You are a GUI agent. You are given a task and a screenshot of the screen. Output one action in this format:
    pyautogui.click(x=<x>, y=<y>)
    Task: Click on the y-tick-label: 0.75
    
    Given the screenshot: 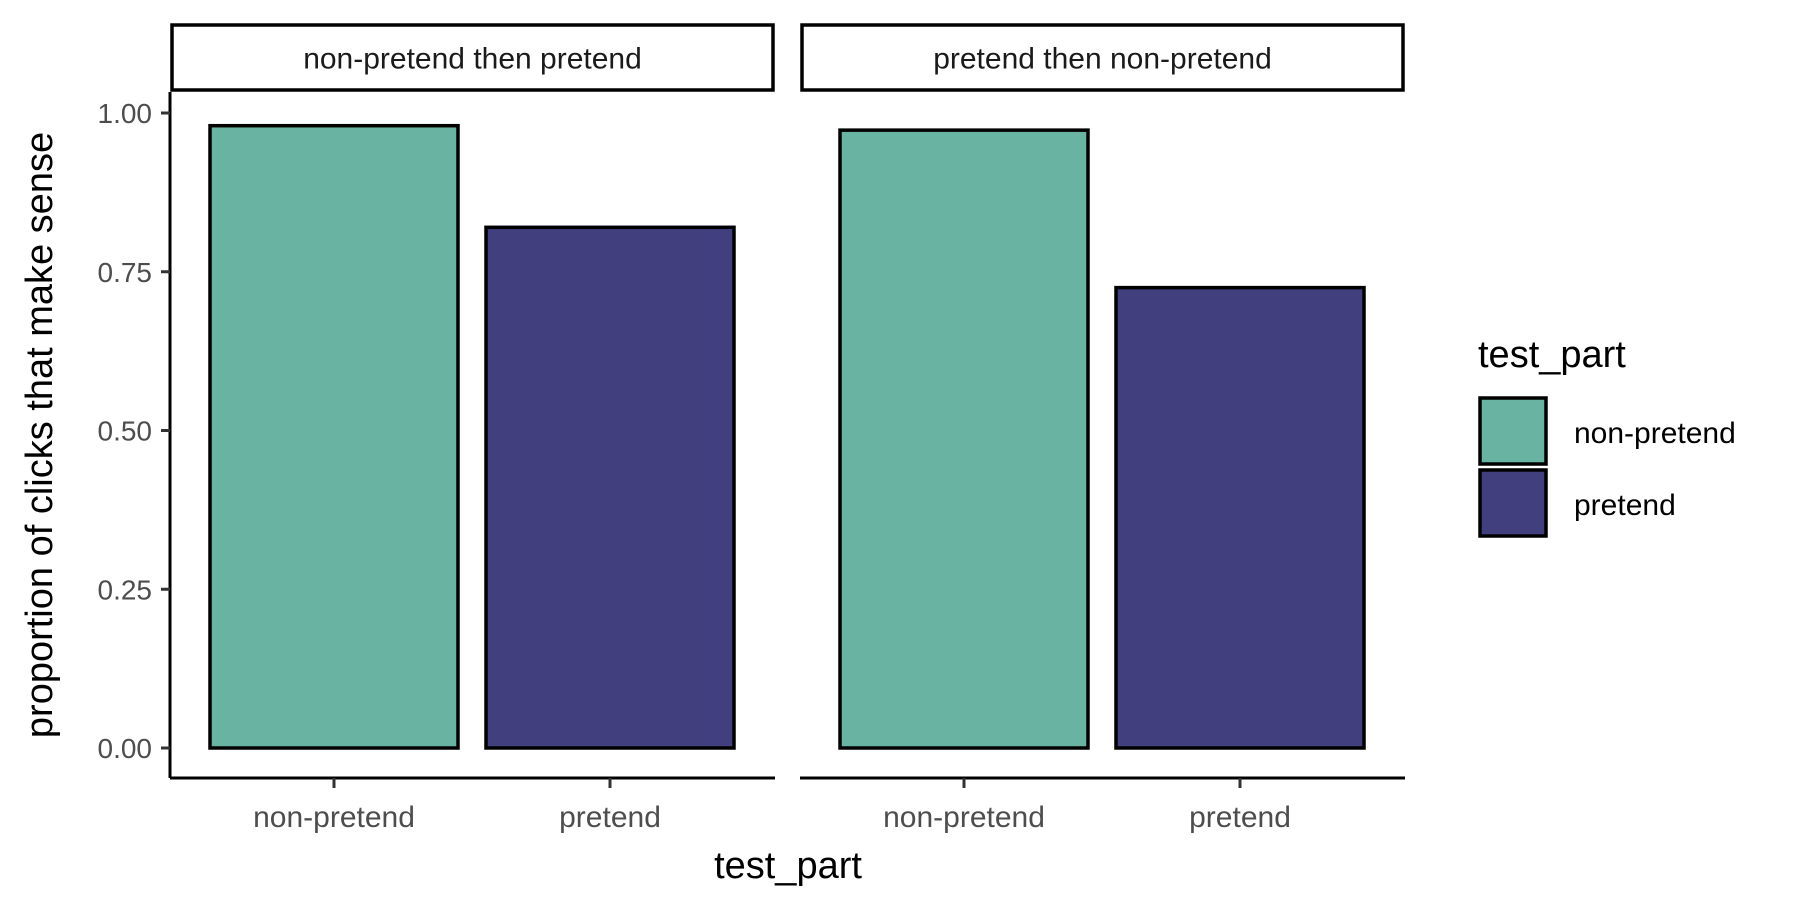 What is the action you would take?
    pyautogui.click(x=125, y=272)
    